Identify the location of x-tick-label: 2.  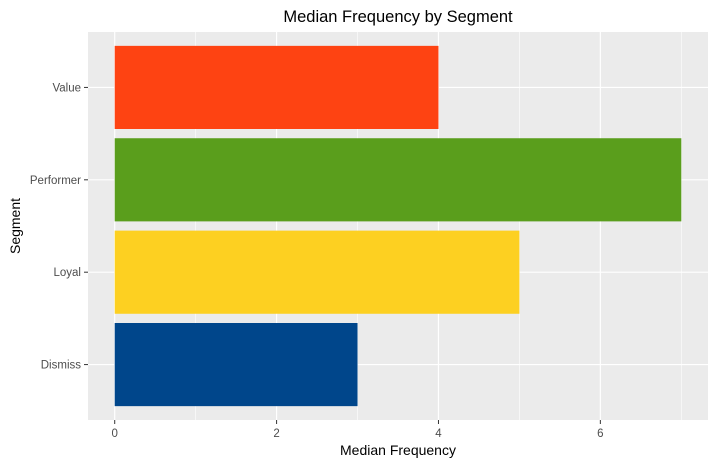
(276, 434).